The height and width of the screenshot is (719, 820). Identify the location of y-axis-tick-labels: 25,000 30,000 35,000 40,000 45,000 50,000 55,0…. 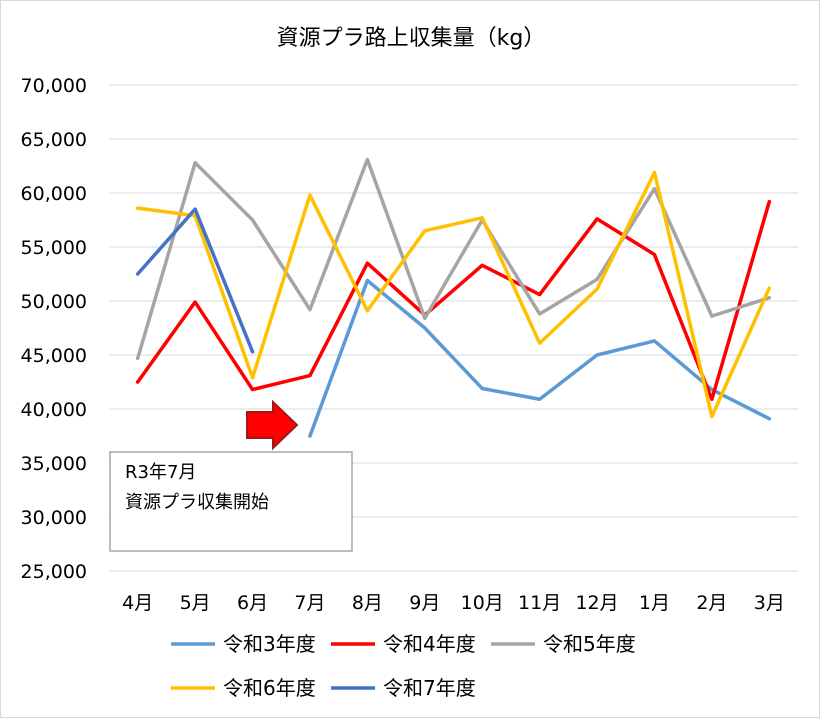
(54, 329).